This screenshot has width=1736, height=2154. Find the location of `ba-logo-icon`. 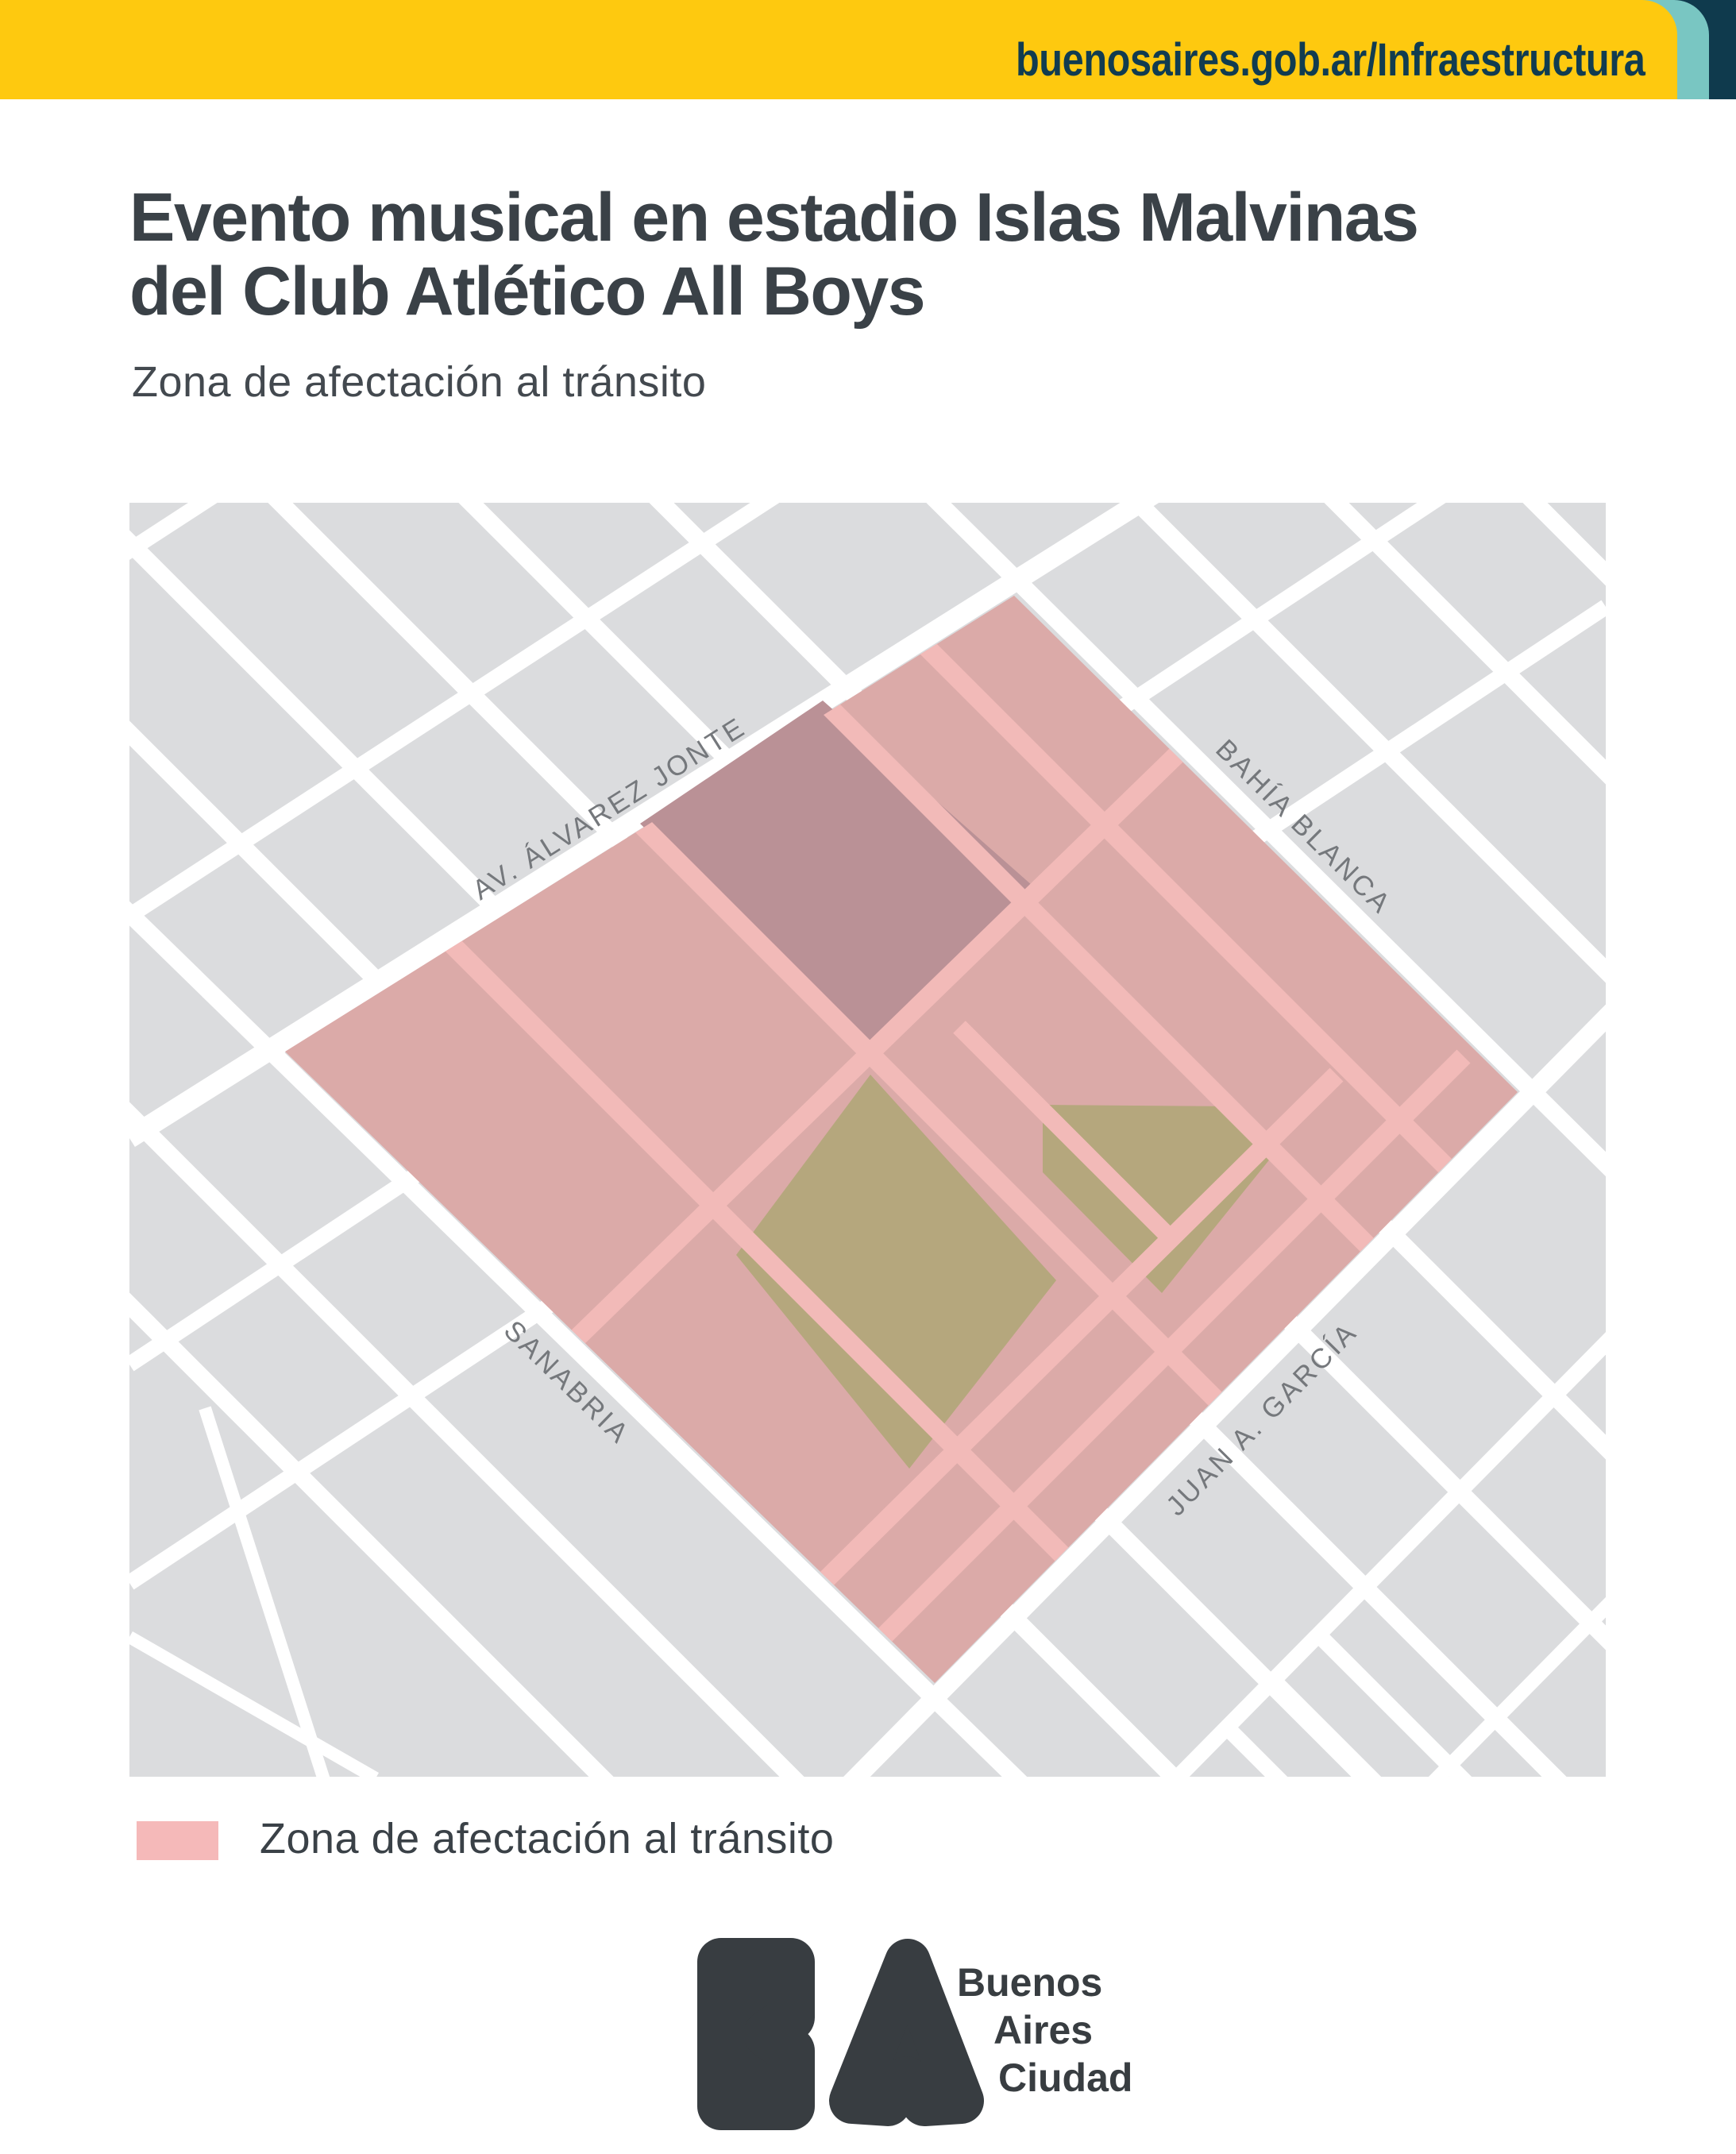

ba-logo-icon is located at coordinates (840, 2034).